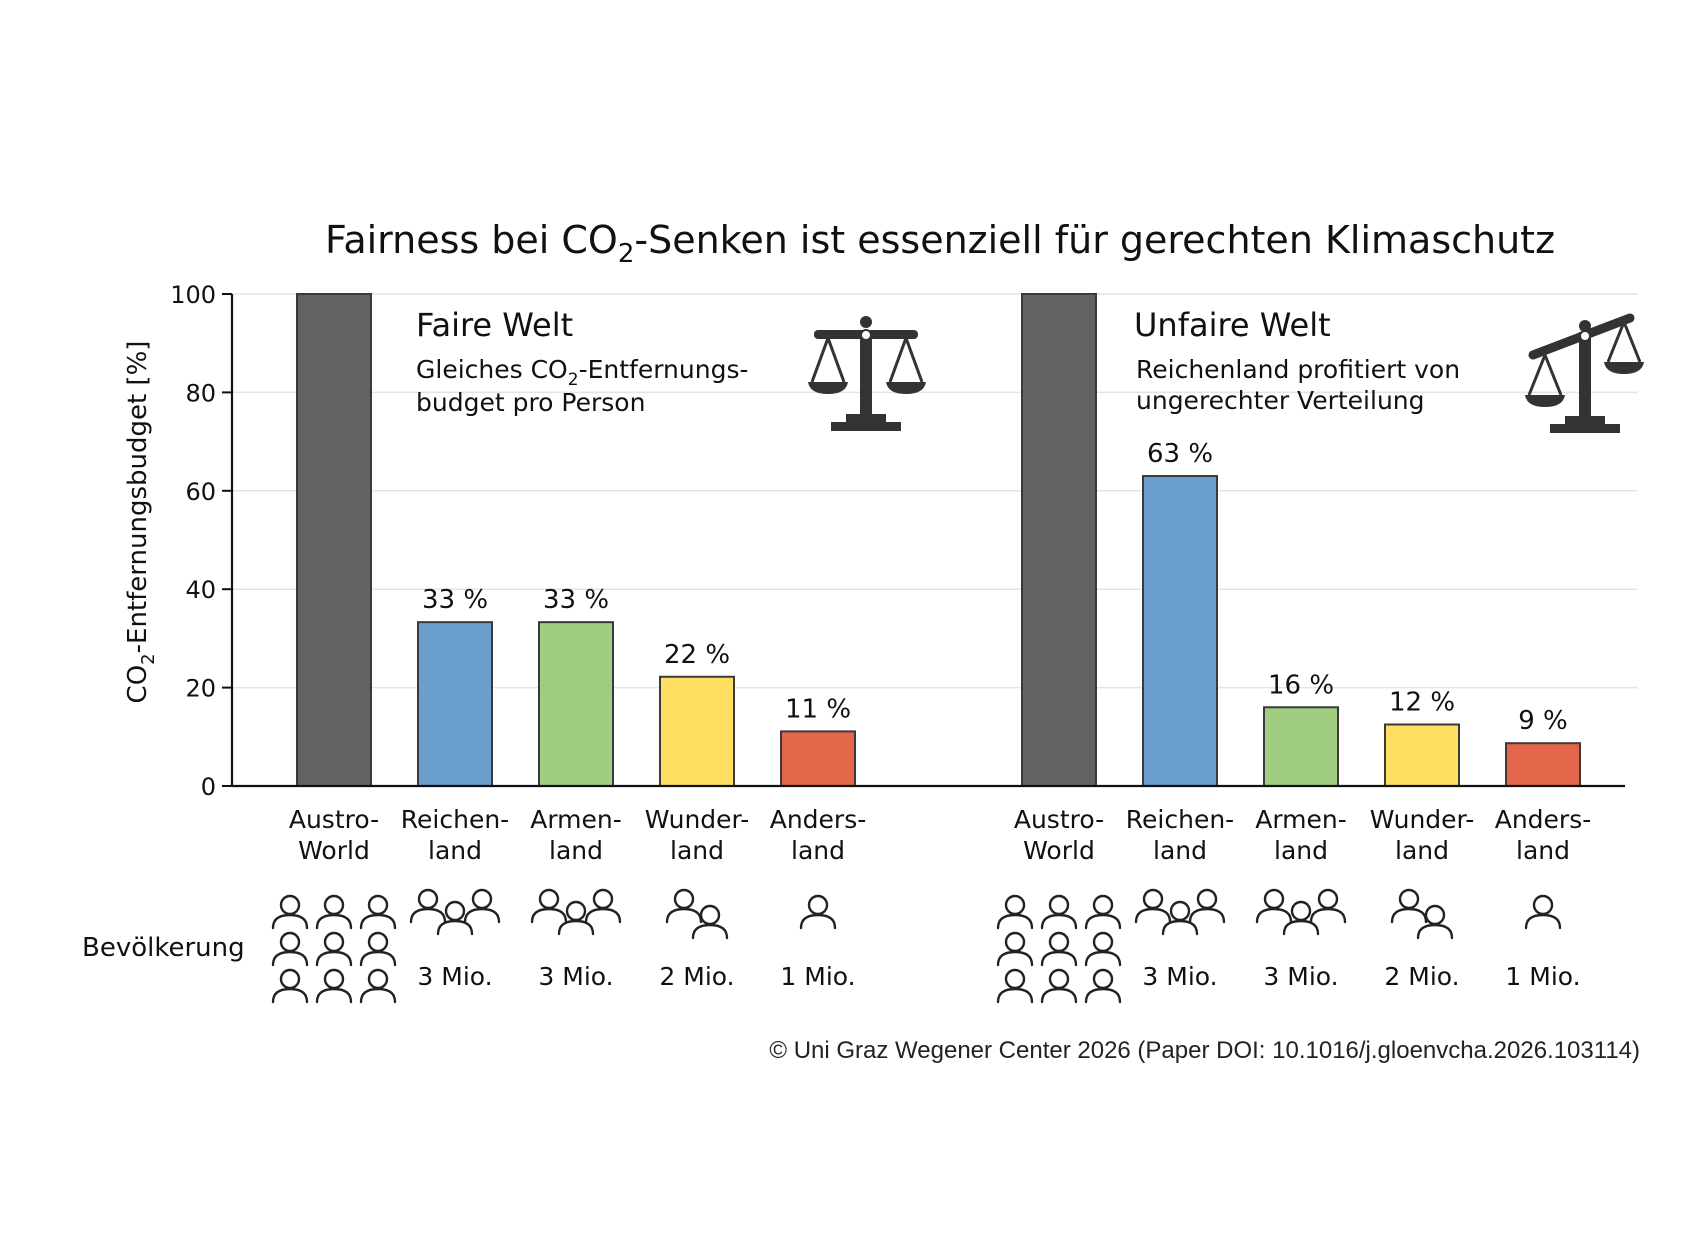 The height and width of the screenshot is (1255, 1706). I want to click on y-tick-label: 60, so click(200, 492).